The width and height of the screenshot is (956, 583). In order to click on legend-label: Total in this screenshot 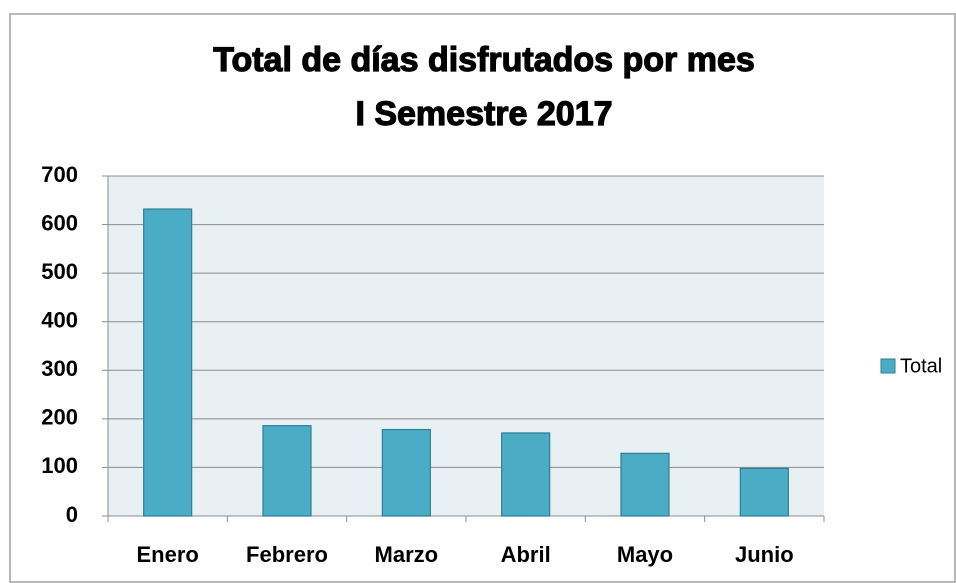, I will do `click(921, 366)`.